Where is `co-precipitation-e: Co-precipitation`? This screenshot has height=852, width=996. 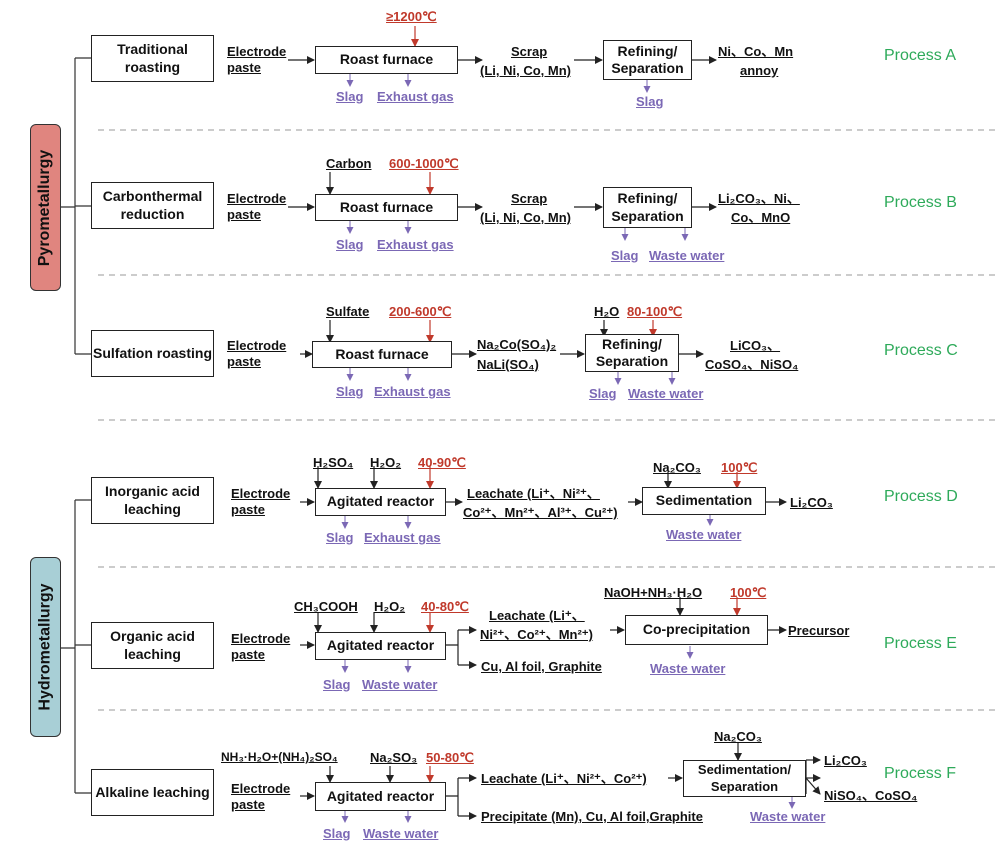
co-precipitation-e: Co-precipitation is located at coordinates (696, 630).